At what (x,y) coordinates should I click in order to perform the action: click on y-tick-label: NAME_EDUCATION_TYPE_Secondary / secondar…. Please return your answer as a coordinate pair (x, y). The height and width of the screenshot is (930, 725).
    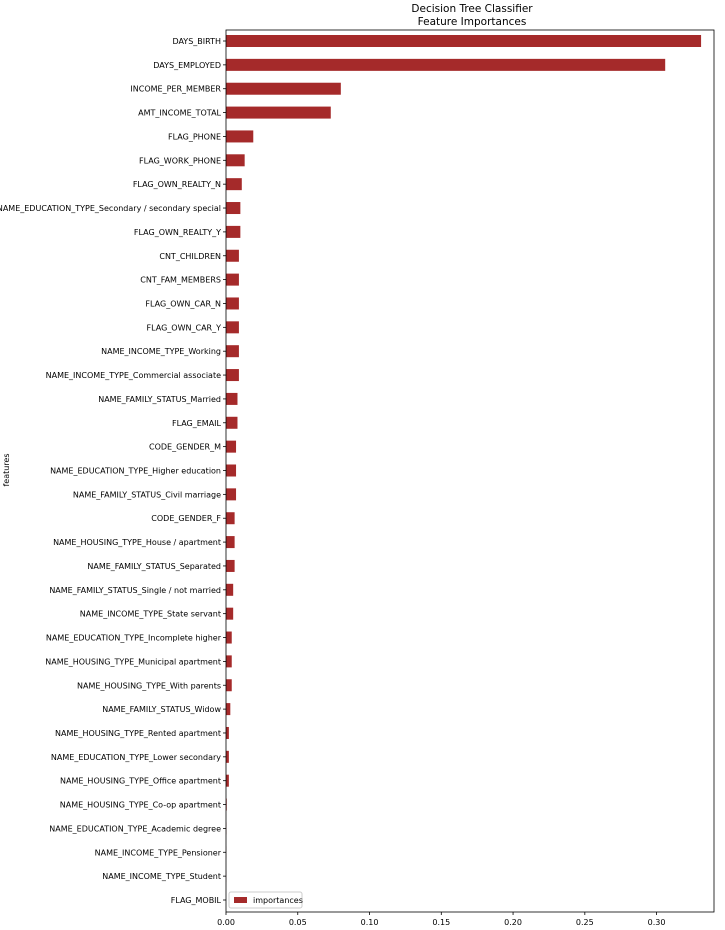
    Looking at the image, I should click on (110, 208).